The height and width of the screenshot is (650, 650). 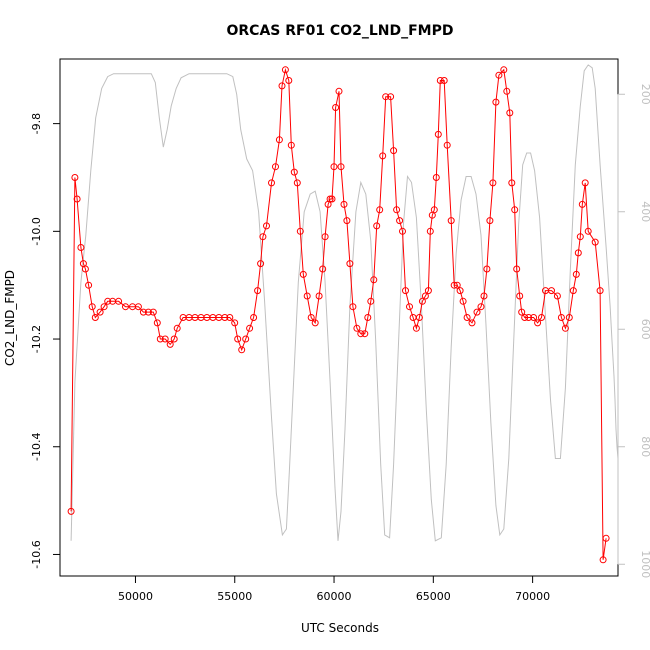 I want to click on chart-title: ORCAS RF01 CO2_LND_FMPD, so click(x=339, y=31).